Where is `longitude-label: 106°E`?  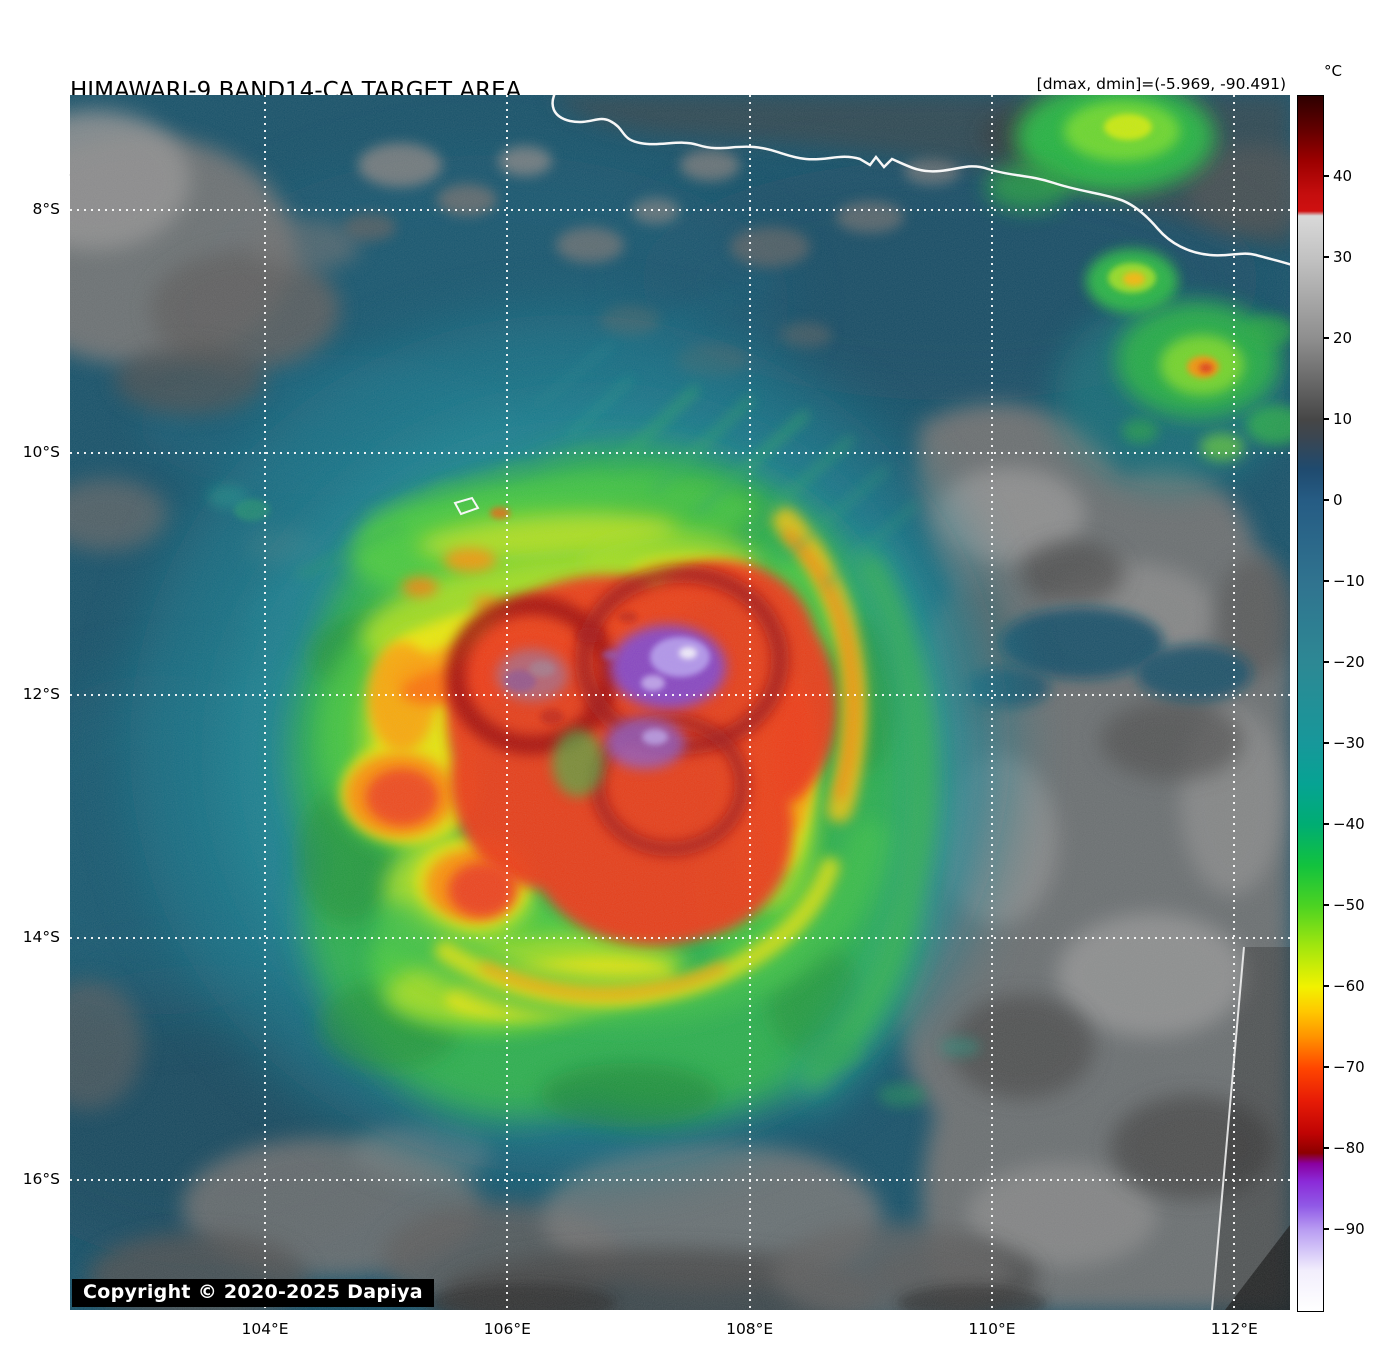 longitude-label: 106°E is located at coordinates (507, 1329).